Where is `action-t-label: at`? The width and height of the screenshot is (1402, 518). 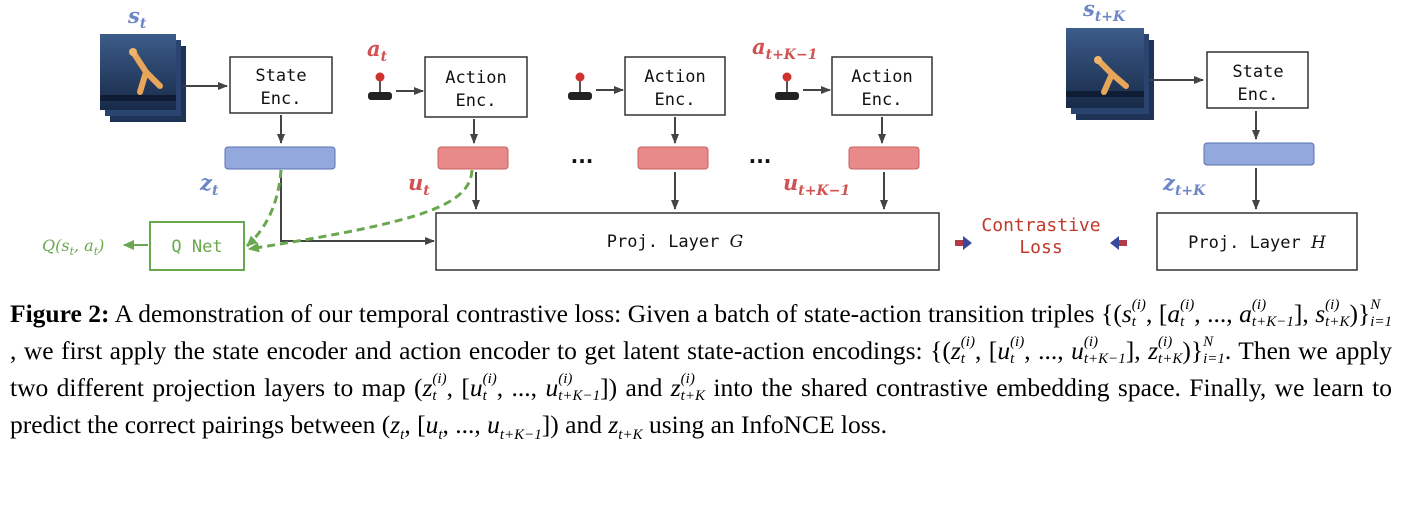 action-t-label: at is located at coordinates (377, 50).